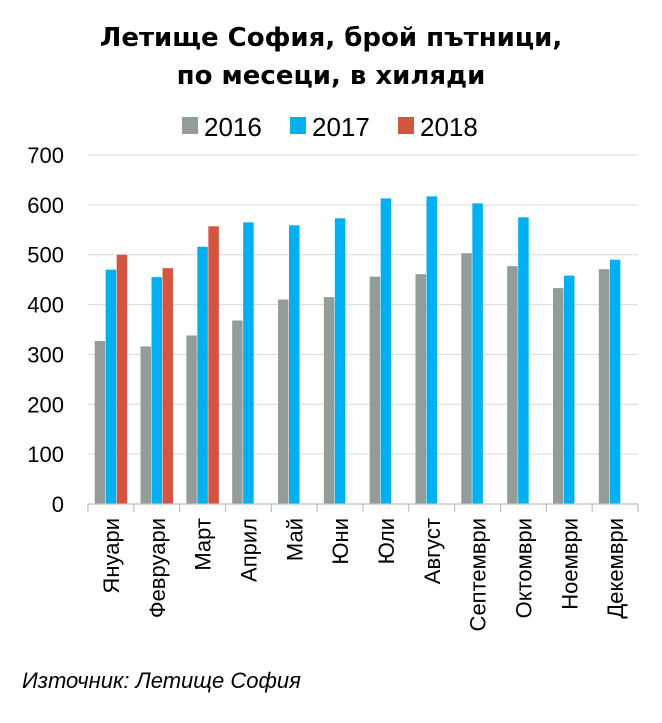  I want to click on source-note: Източник: Летище София, so click(161, 680).